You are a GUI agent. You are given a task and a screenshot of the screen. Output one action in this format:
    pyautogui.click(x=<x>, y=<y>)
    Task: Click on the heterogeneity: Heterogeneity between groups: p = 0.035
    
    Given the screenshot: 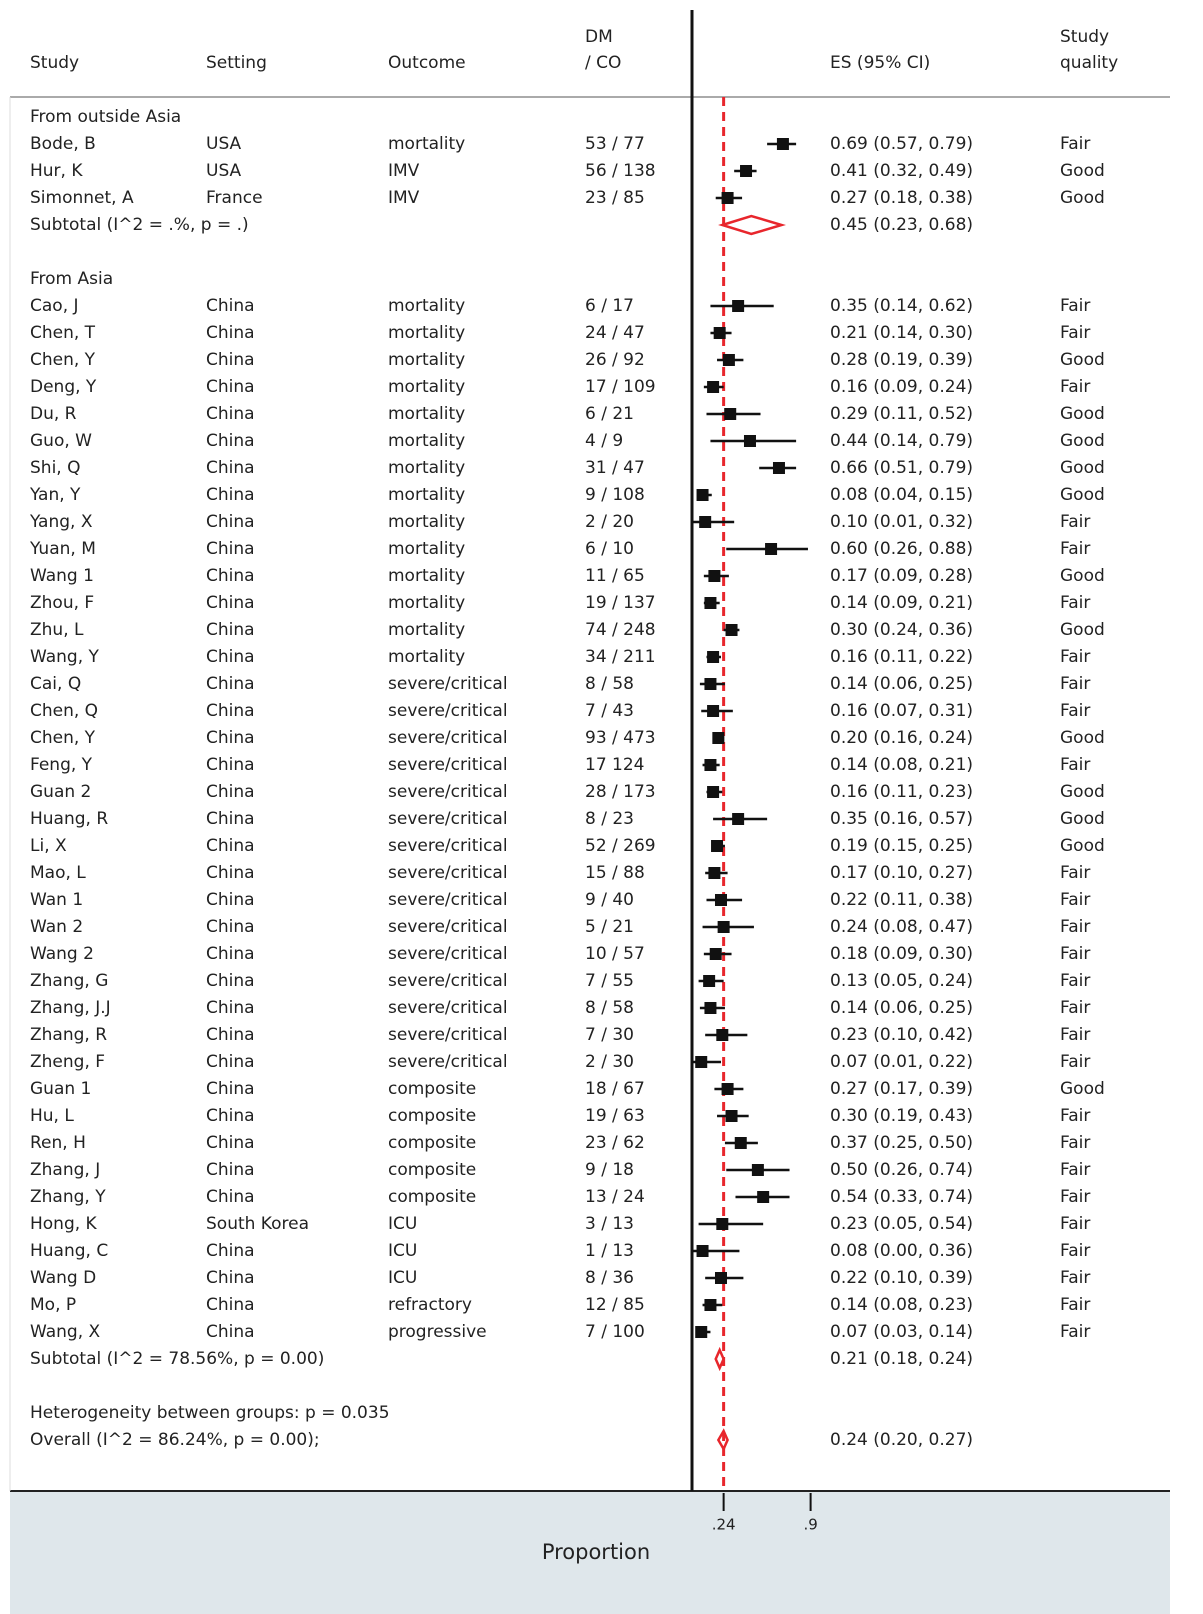 What is the action you would take?
    pyautogui.click(x=210, y=1413)
    